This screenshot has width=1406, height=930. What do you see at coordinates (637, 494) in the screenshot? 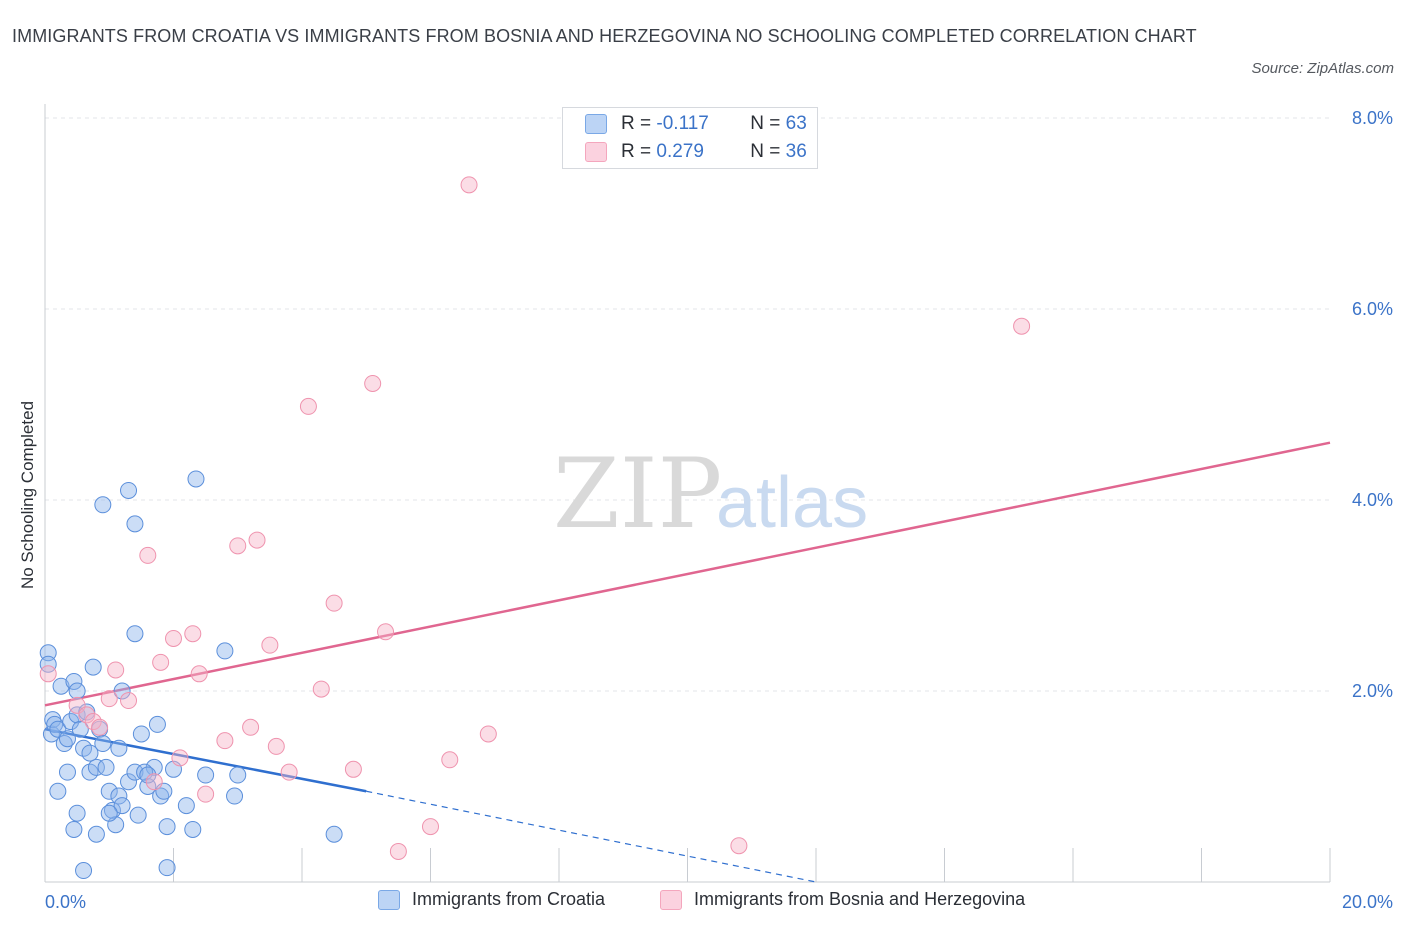
I see `watermark-zip: ZIP` at bounding box center [637, 494].